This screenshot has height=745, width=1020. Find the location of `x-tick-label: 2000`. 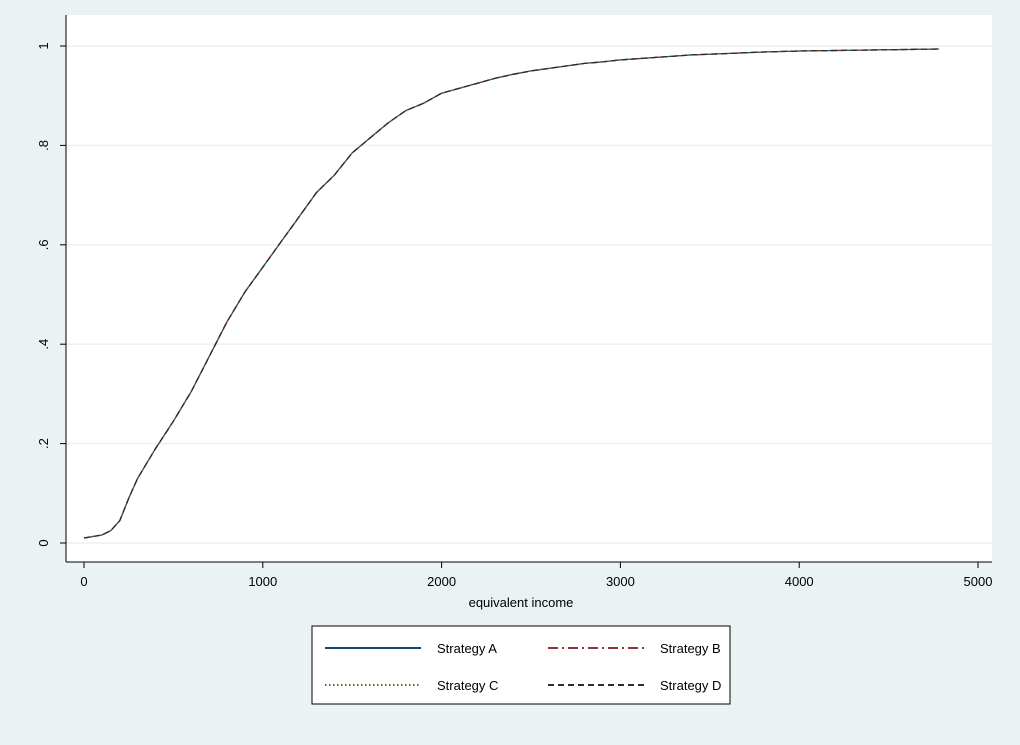

x-tick-label: 2000 is located at coordinates (441, 581).